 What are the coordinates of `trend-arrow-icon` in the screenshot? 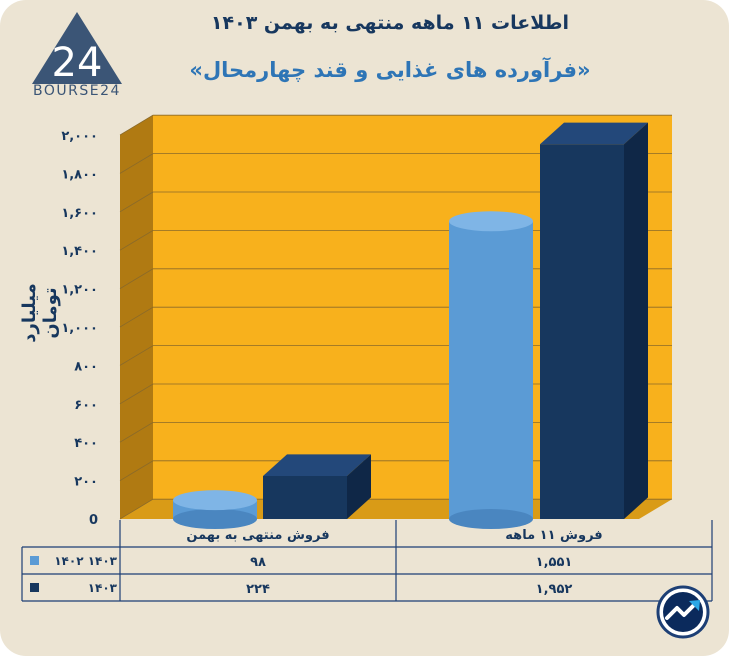 It's located at (683, 612).